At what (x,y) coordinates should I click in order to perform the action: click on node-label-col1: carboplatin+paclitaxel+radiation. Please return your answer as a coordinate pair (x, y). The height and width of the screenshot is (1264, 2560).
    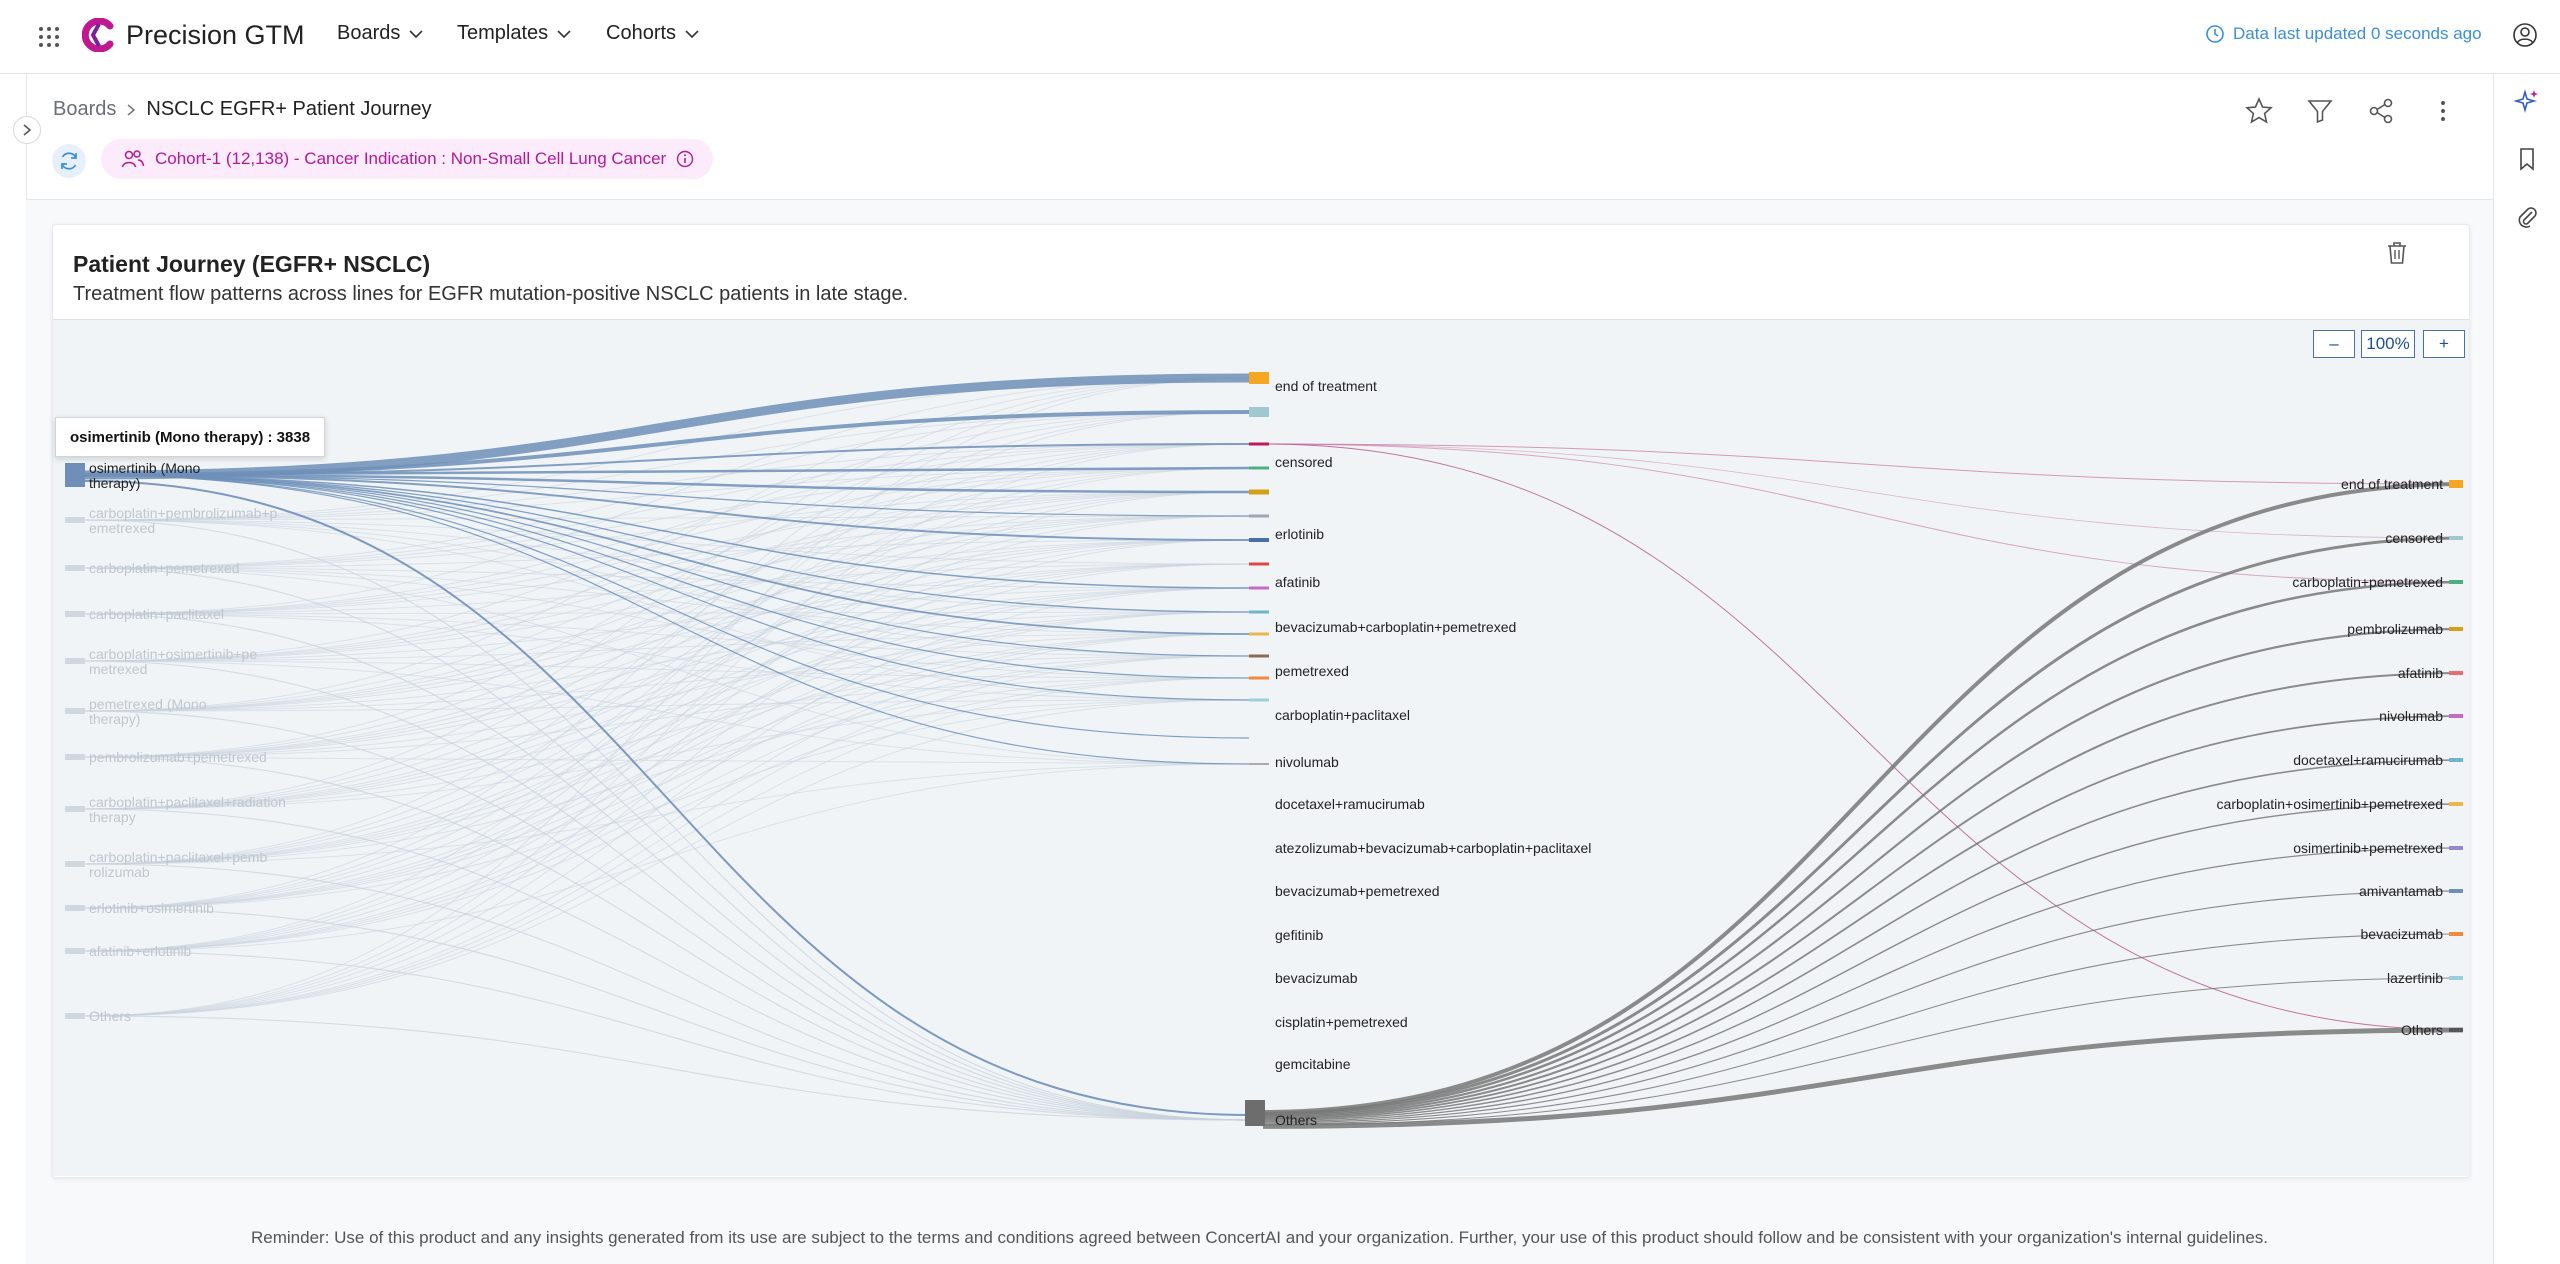
    Looking at the image, I should click on (187, 802).